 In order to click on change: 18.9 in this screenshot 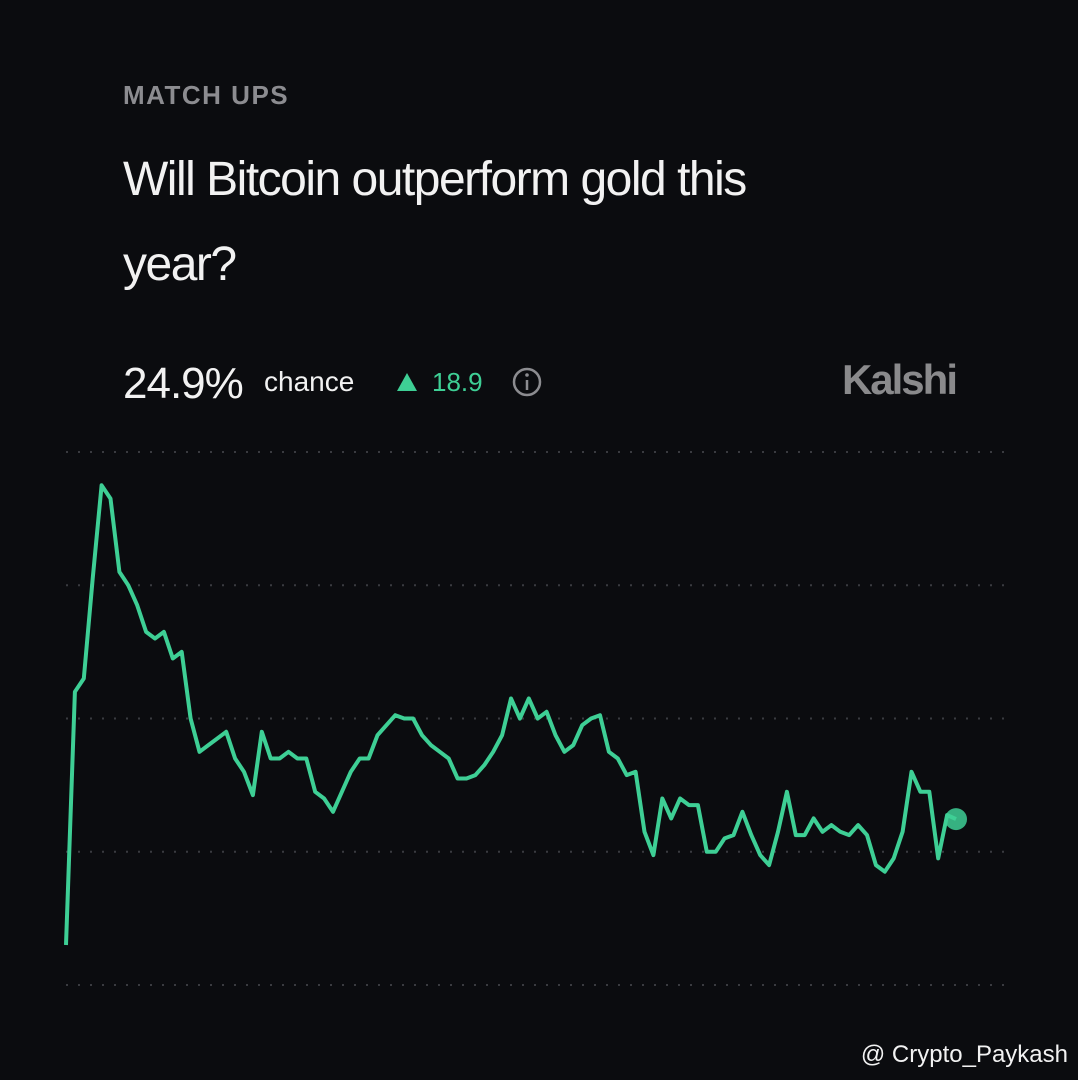, I will do `click(457, 382)`.